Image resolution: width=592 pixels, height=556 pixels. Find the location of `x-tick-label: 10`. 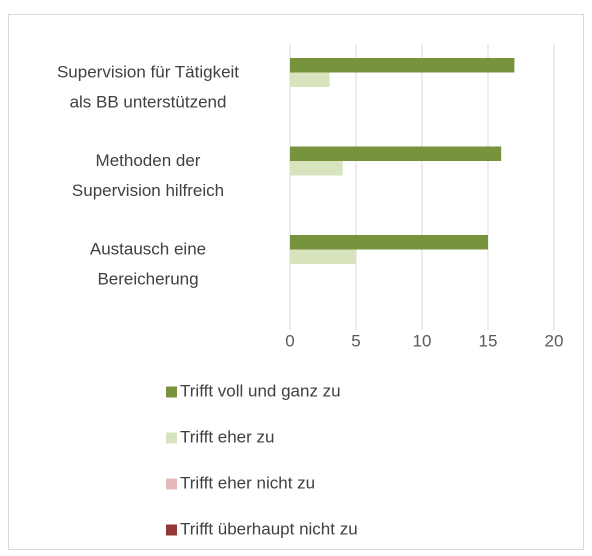

x-tick-label: 10 is located at coordinates (422, 340).